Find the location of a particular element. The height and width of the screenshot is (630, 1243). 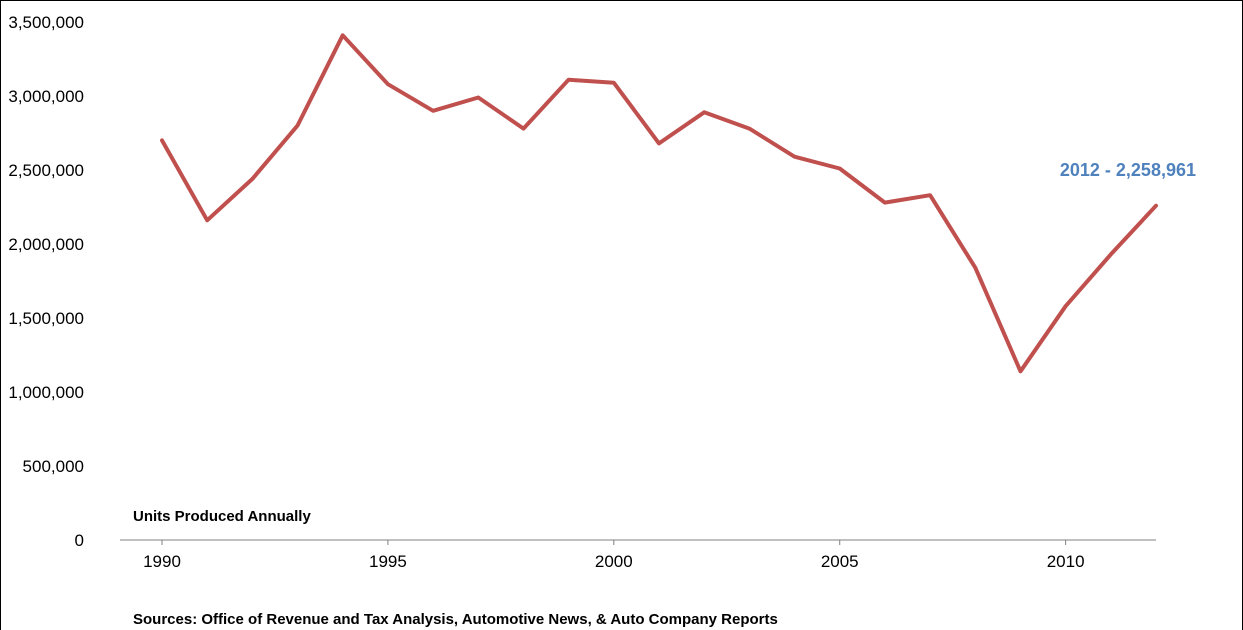

y-tick-label: 500,000 is located at coordinates (53, 466).